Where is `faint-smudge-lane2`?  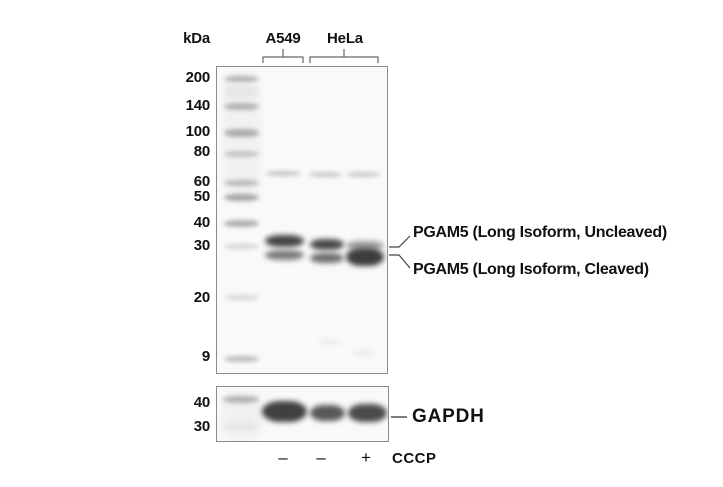
faint-smudge-lane2 is located at coordinates (330, 342).